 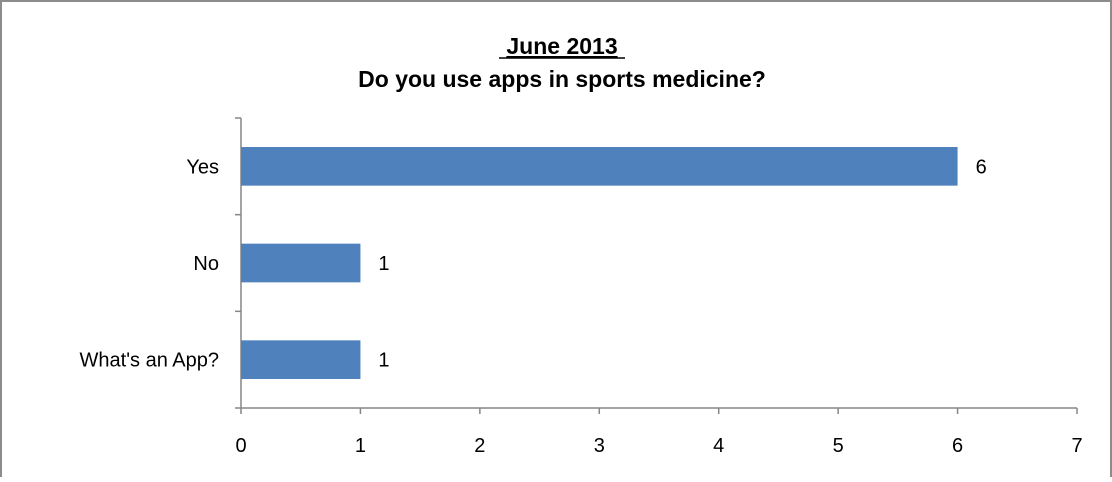 I want to click on x-tick-label: 6, so click(x=957, y=446).